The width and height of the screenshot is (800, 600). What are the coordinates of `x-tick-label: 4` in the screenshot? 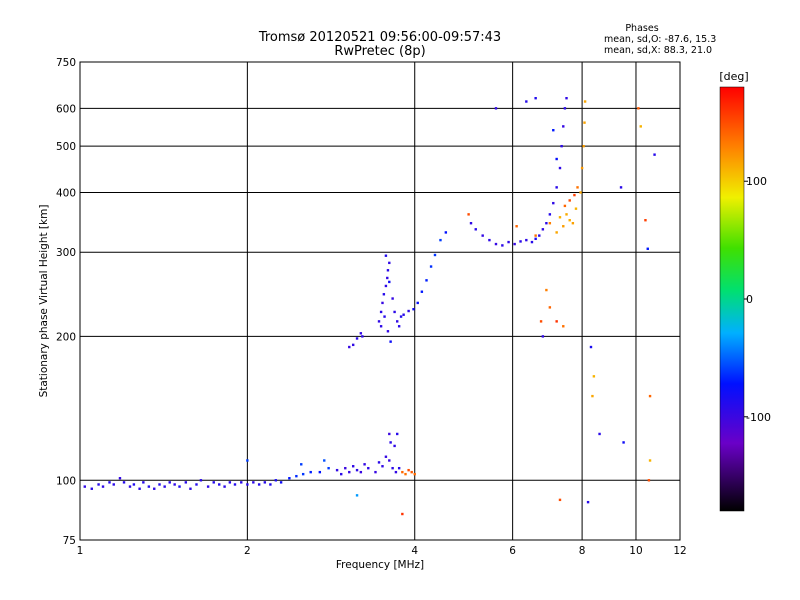 It's located at (414, 551).